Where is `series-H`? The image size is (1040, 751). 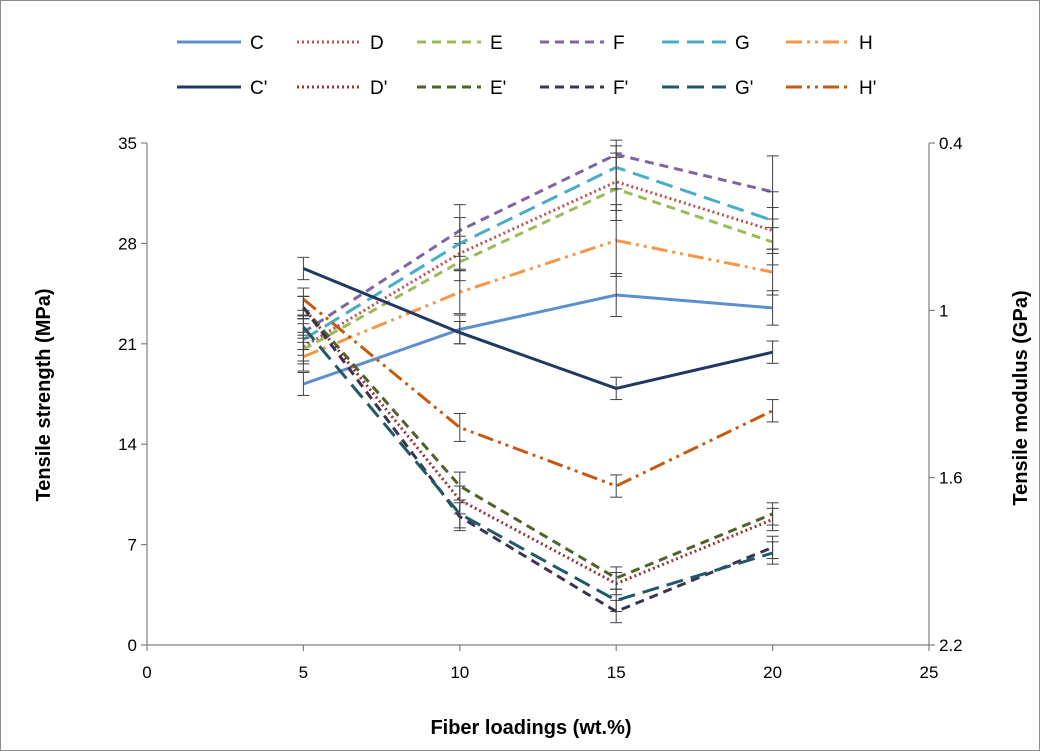 series-H is located at coordinates (538, 288).